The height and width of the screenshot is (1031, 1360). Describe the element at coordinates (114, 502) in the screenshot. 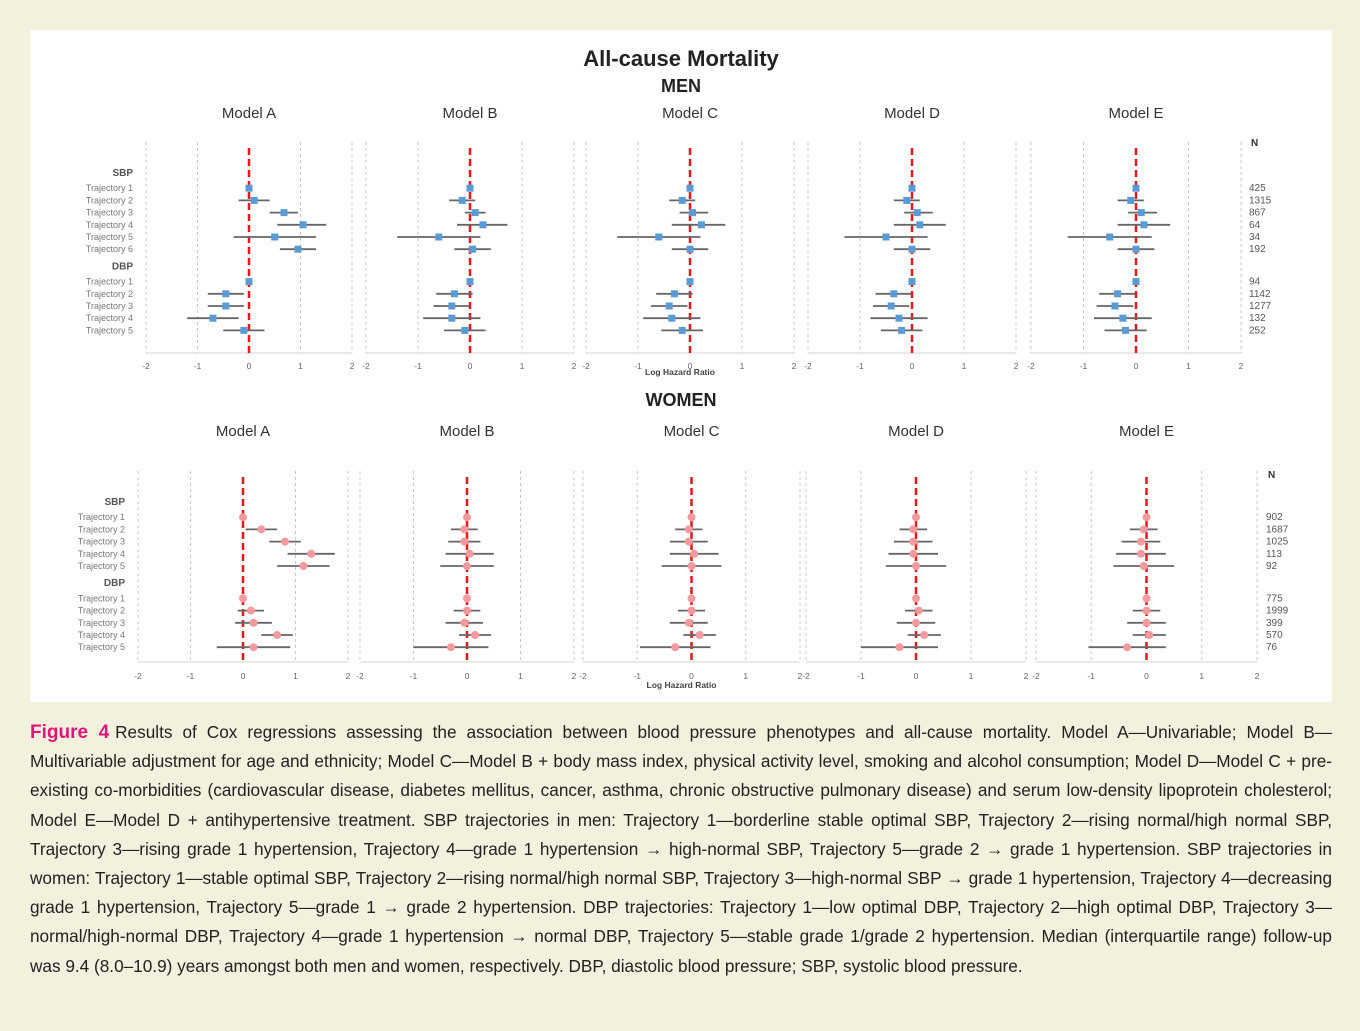

I see `women-group-label-sbp: SBP` at that location.